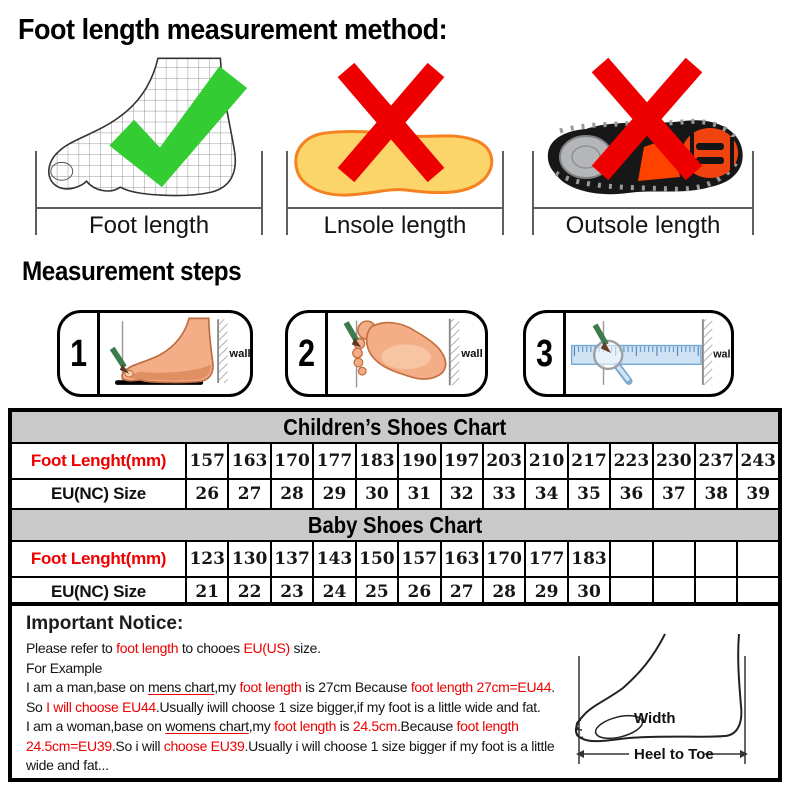 The height and width of the screenshot is (790, 790). What do you see at coordinates (207, 494) in the screenshot?
I see `chart-value-cell: 26` at bounding box center [207, 494].